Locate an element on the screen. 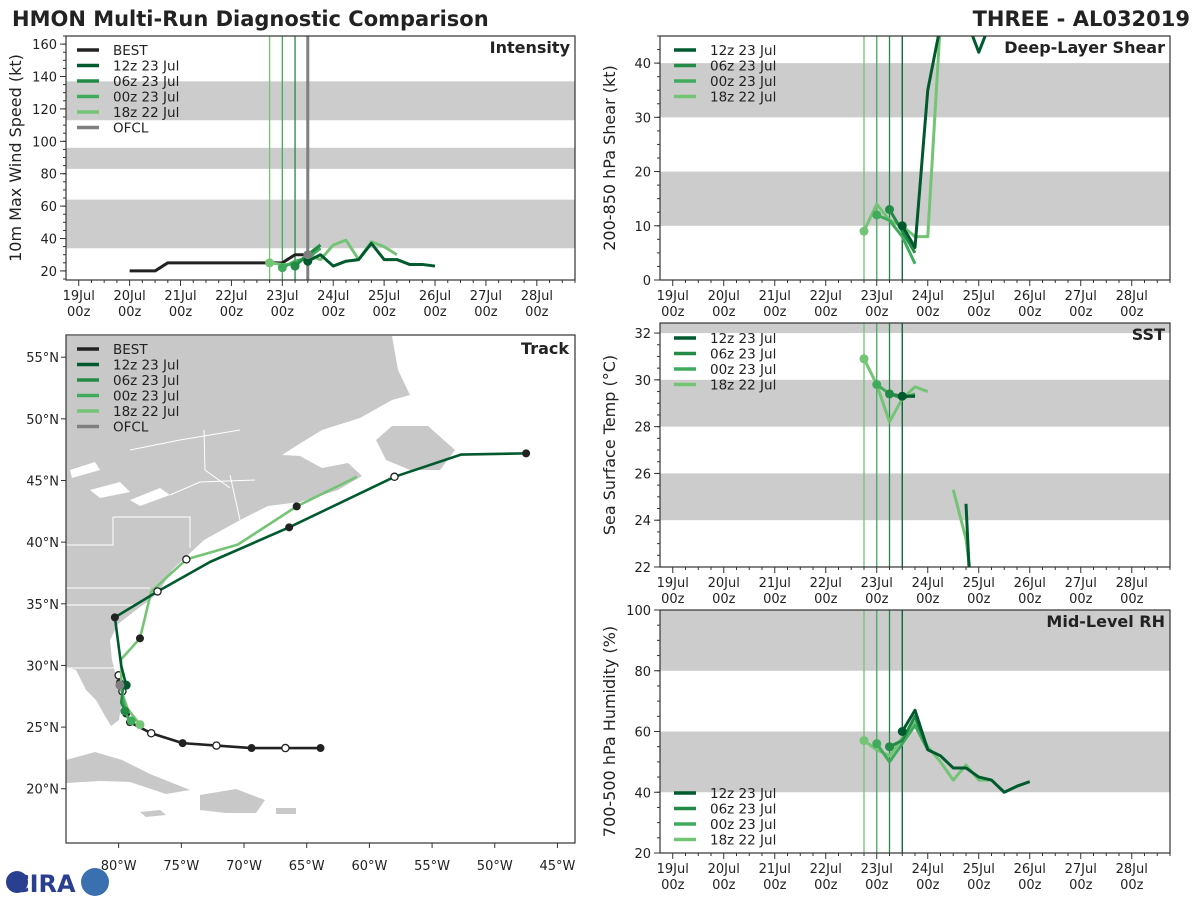 The height and width of the screenshot is (900, 1200). lon-tick-label: 60°W is located at coordinates (369, 866).